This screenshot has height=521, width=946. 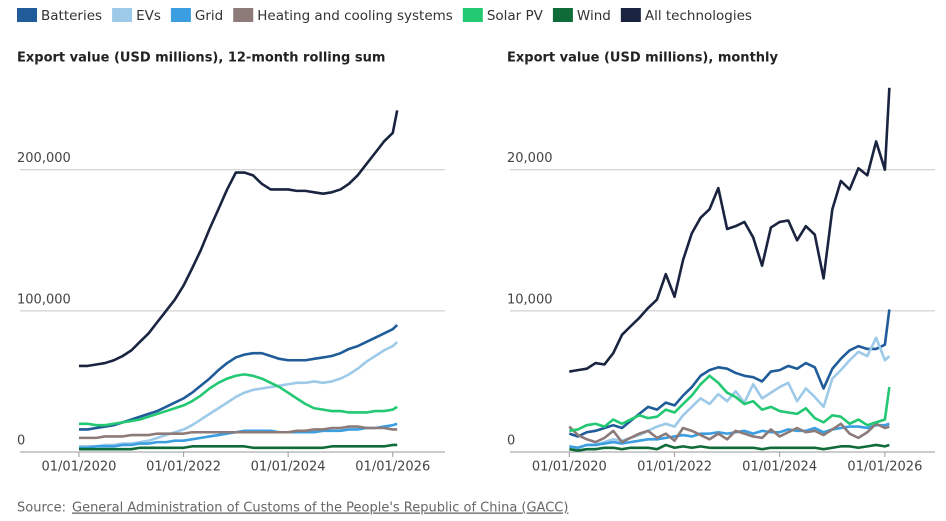 What do you see at coordinates (530, 158) in the screenshot?
I see `y-tick-label: 20,000` at bounding box center [530, 158].